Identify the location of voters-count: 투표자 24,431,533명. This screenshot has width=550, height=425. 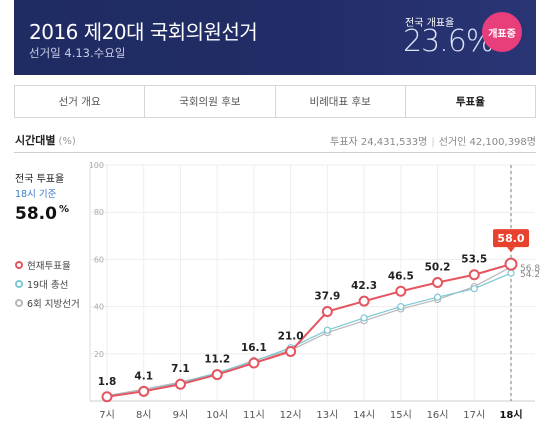
(379, 142).